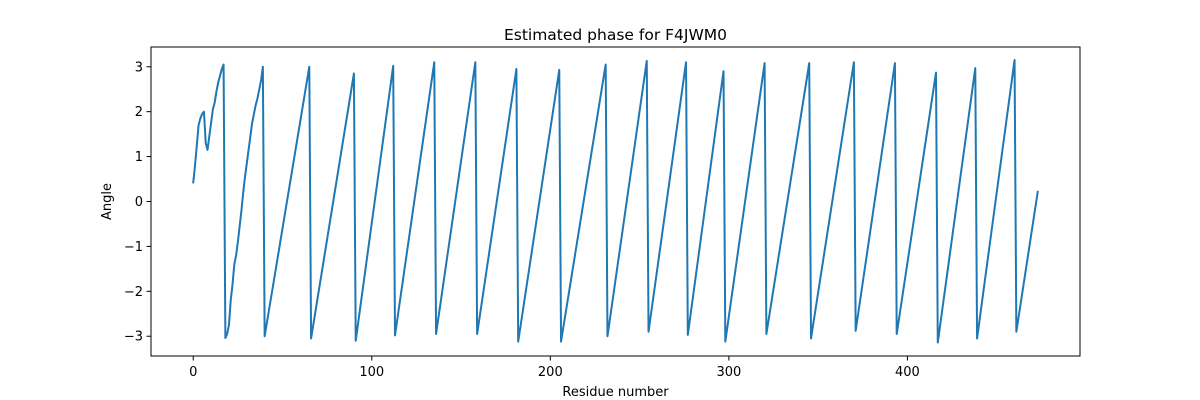  What do you see at coordinates (139, 67) in the screenshot?
I see `y-tick-label: 3` at bounding box center [139, 67].